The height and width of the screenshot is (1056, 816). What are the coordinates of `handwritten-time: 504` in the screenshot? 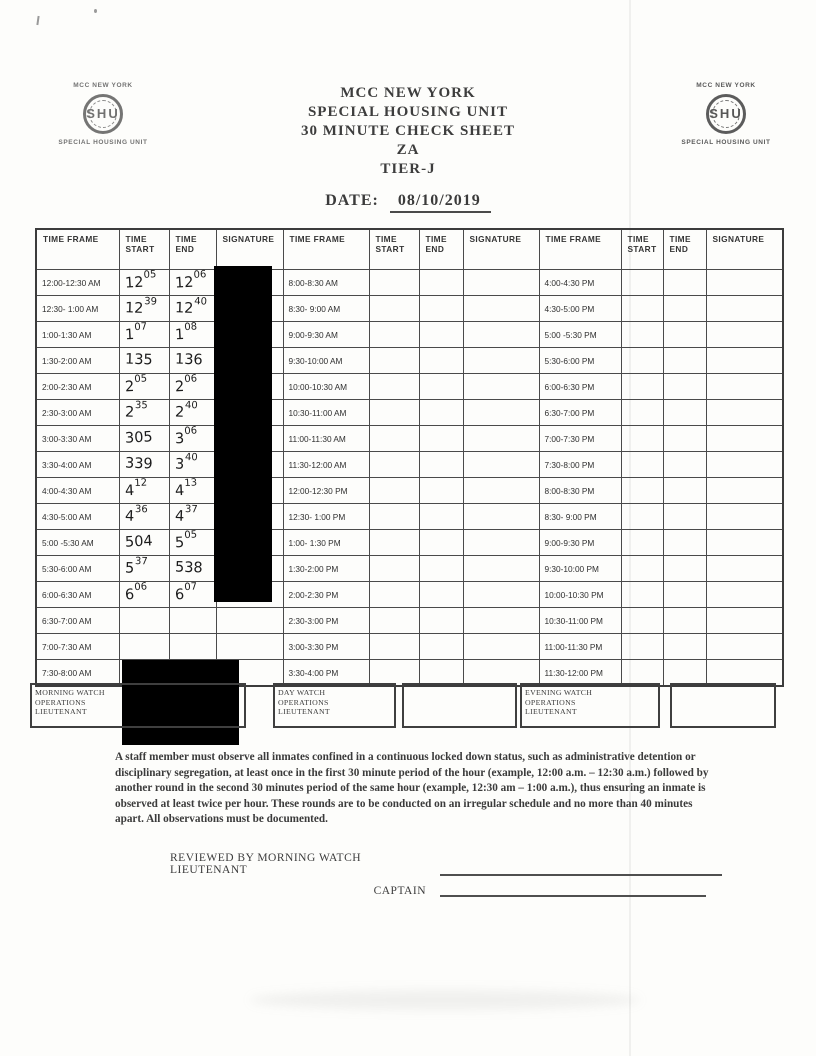 It's located at (138, 541).